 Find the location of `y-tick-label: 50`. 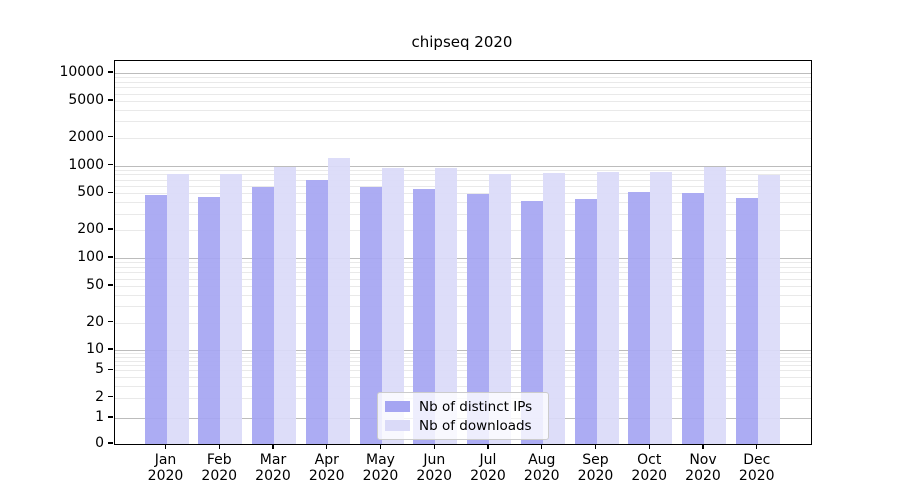

y-tick-label: 50 is located at coordinates (95, 284).